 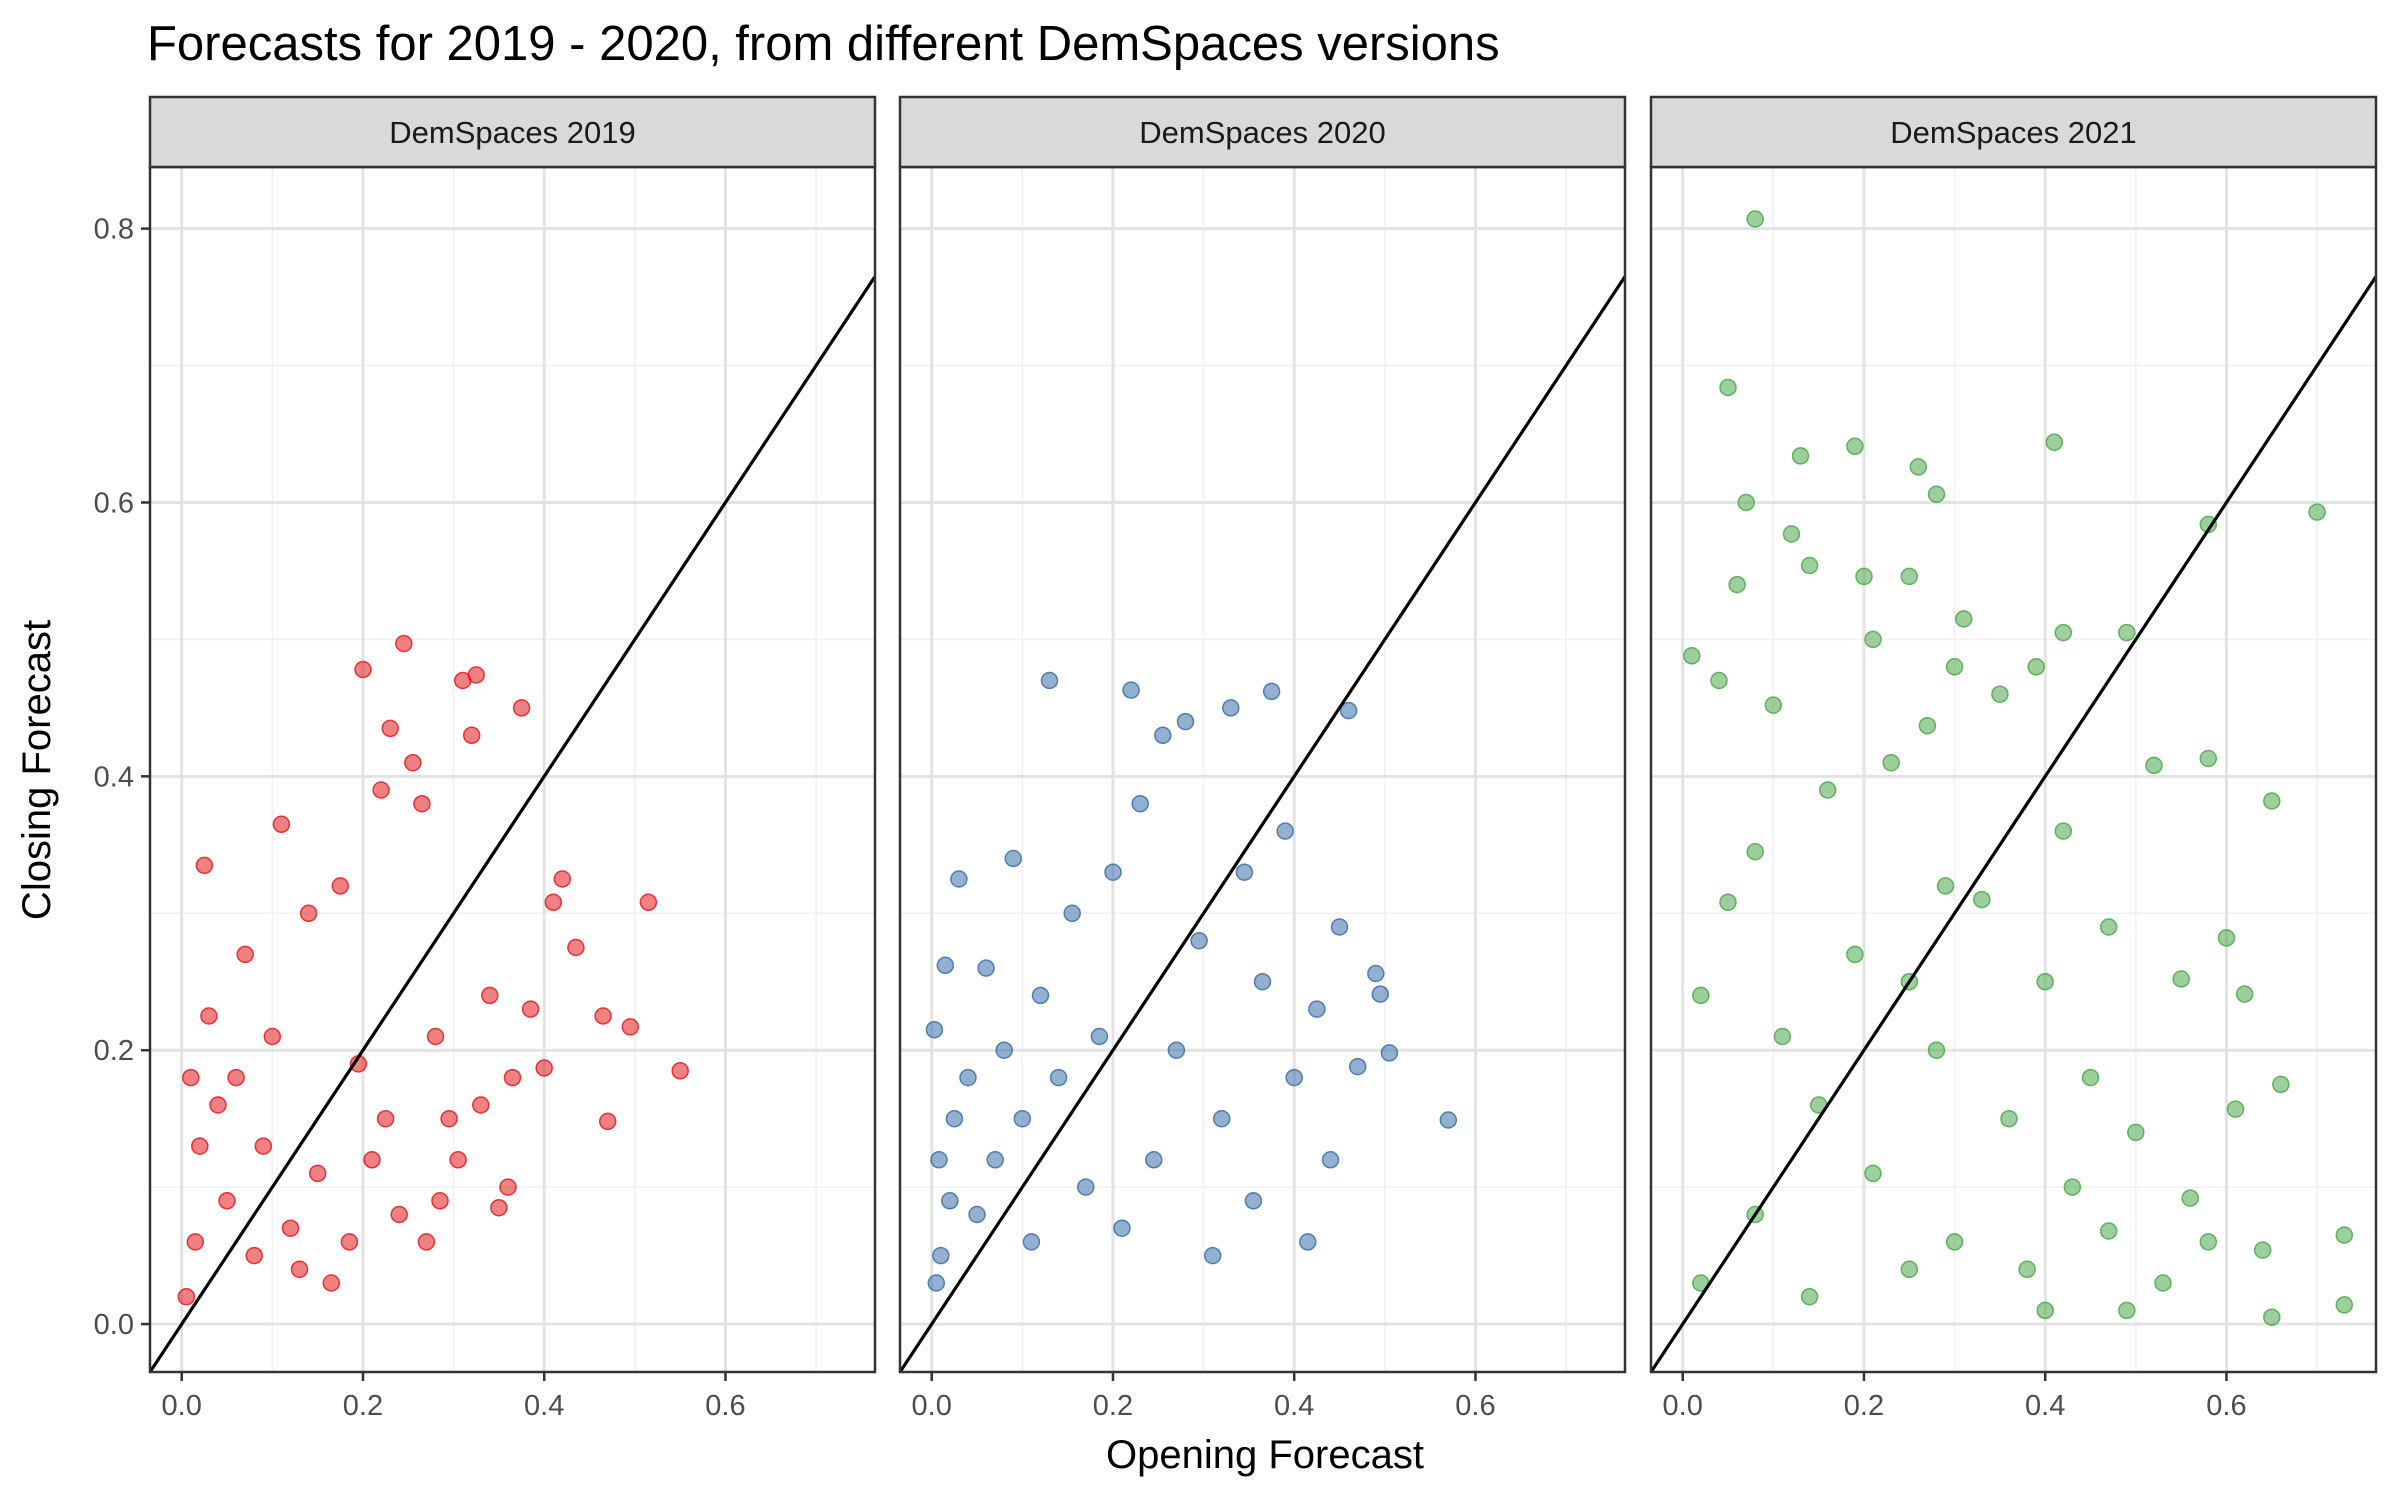 I want to click on strip-label: DemSpaces 2020, so click(x=1262, y=132).